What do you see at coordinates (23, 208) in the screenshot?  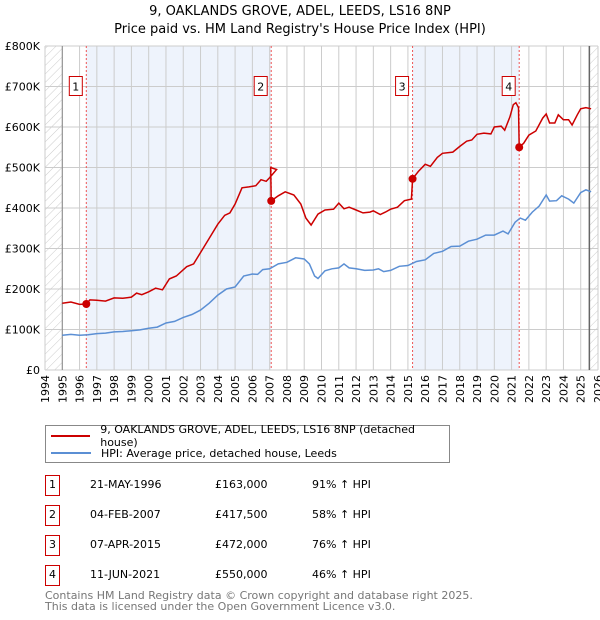 I see `y-tick-label: £400K` at bounding box center [23, 208].